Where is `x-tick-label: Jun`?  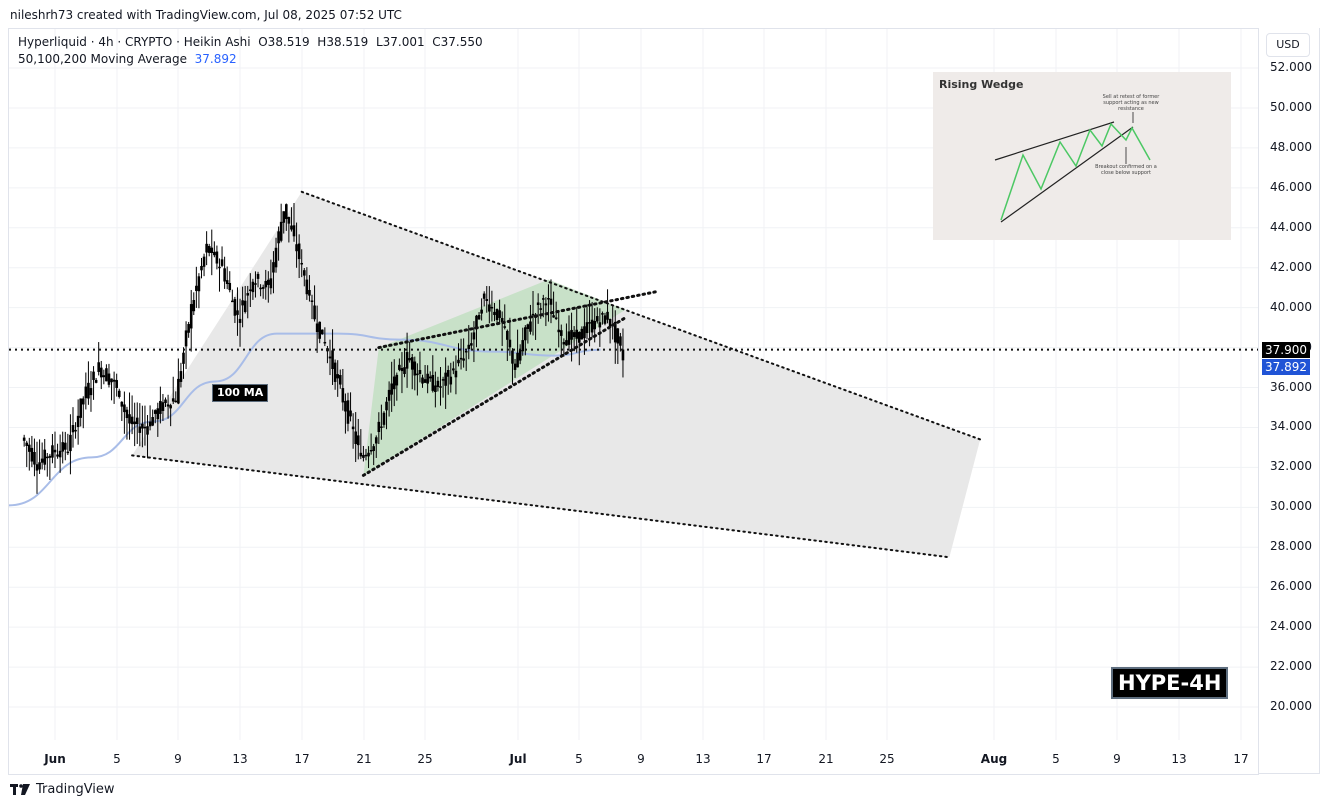
x-tick-label: Jun is located at coordinates (55, 759).